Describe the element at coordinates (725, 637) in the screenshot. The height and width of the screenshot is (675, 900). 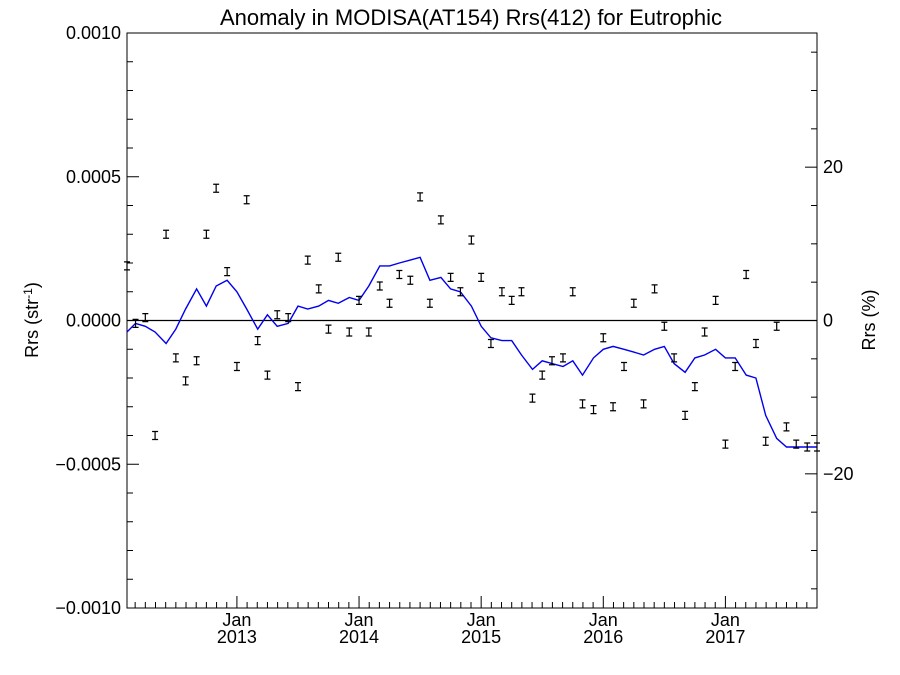
I see `x-tick-year-label: 2017` at that location.